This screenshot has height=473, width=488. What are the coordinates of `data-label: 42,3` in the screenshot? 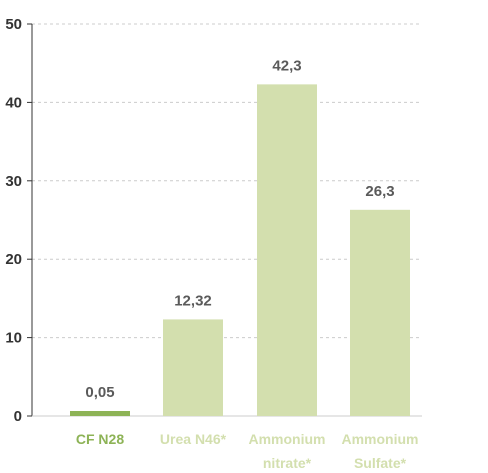 It's located at (286, 65).